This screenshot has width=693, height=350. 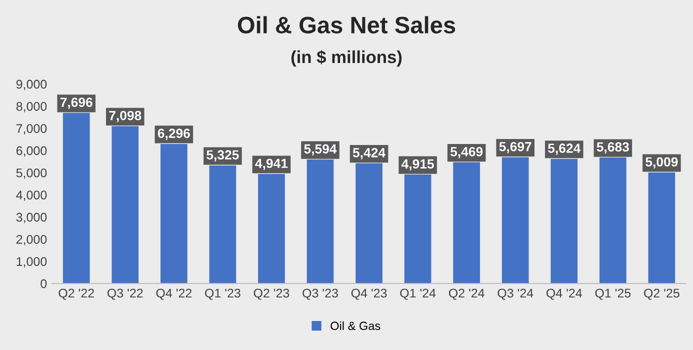 I want to click on text: 5,697, so click(x=515, y=148).